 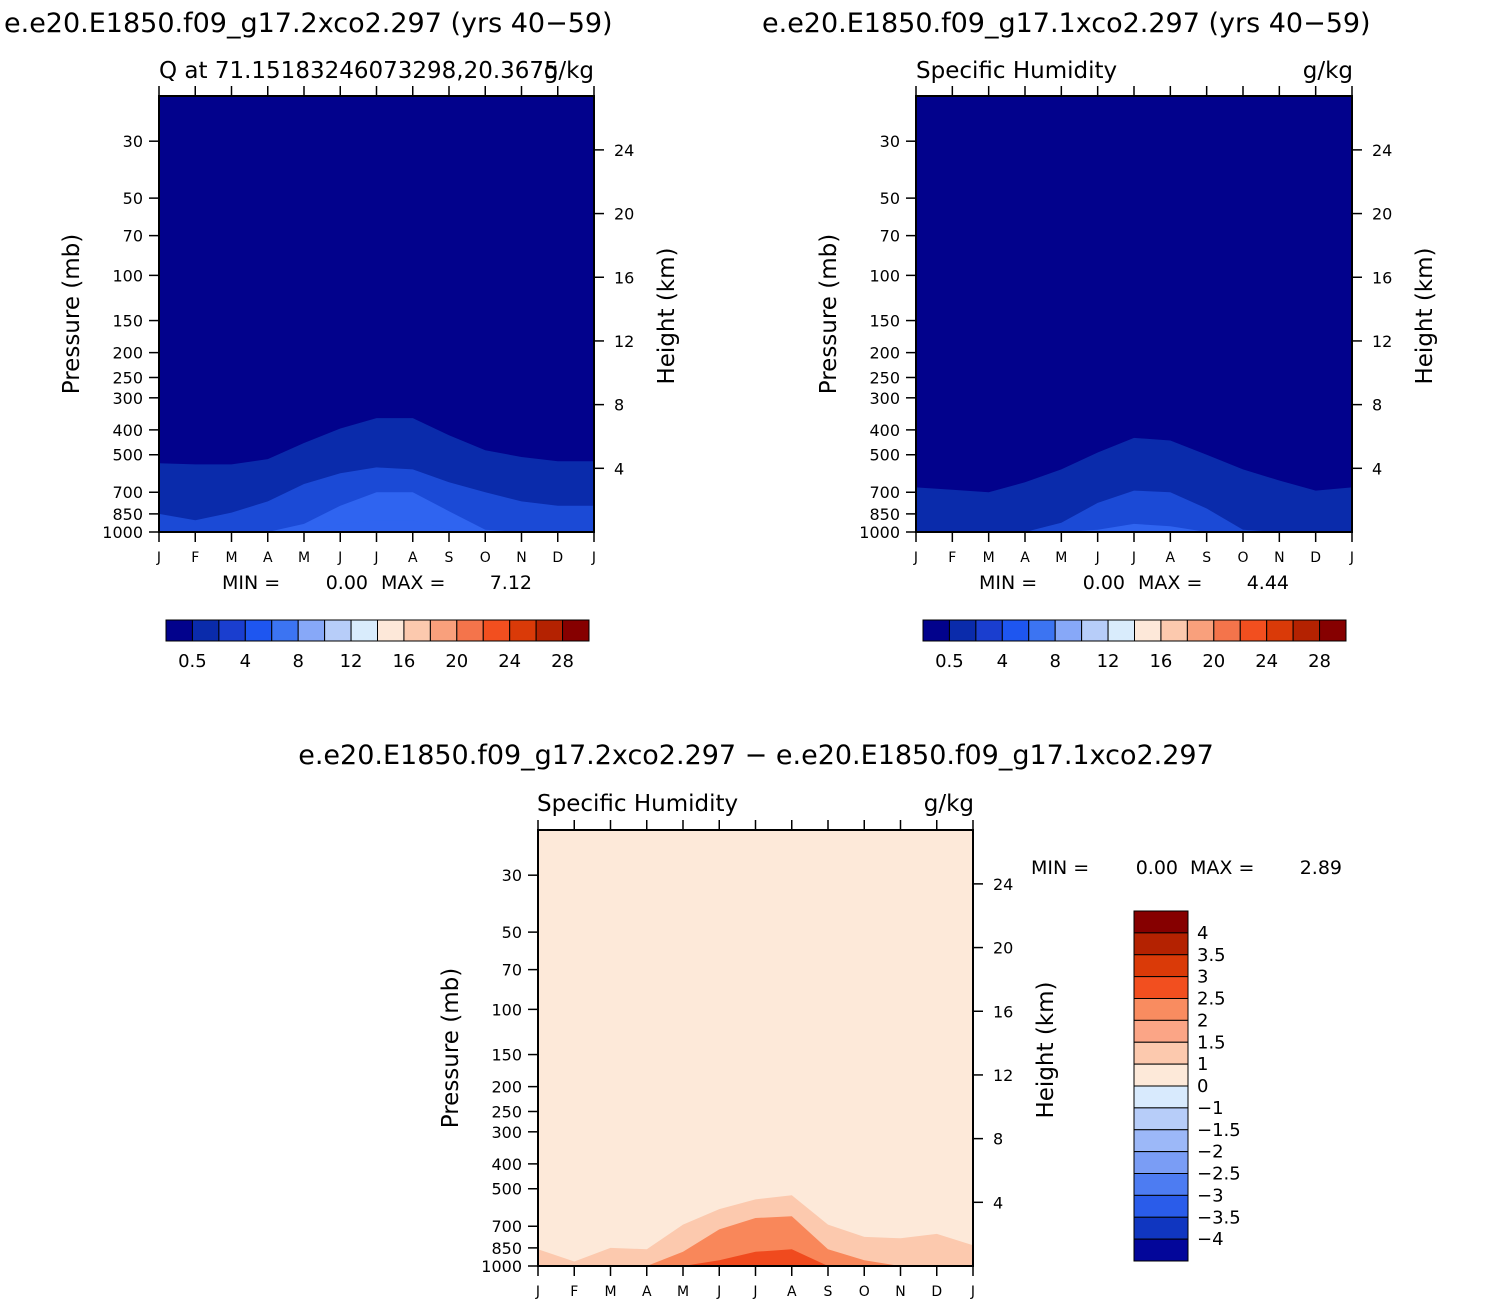 I want to click on colorbar-label: 3.5, so click(x=1211, y=955).